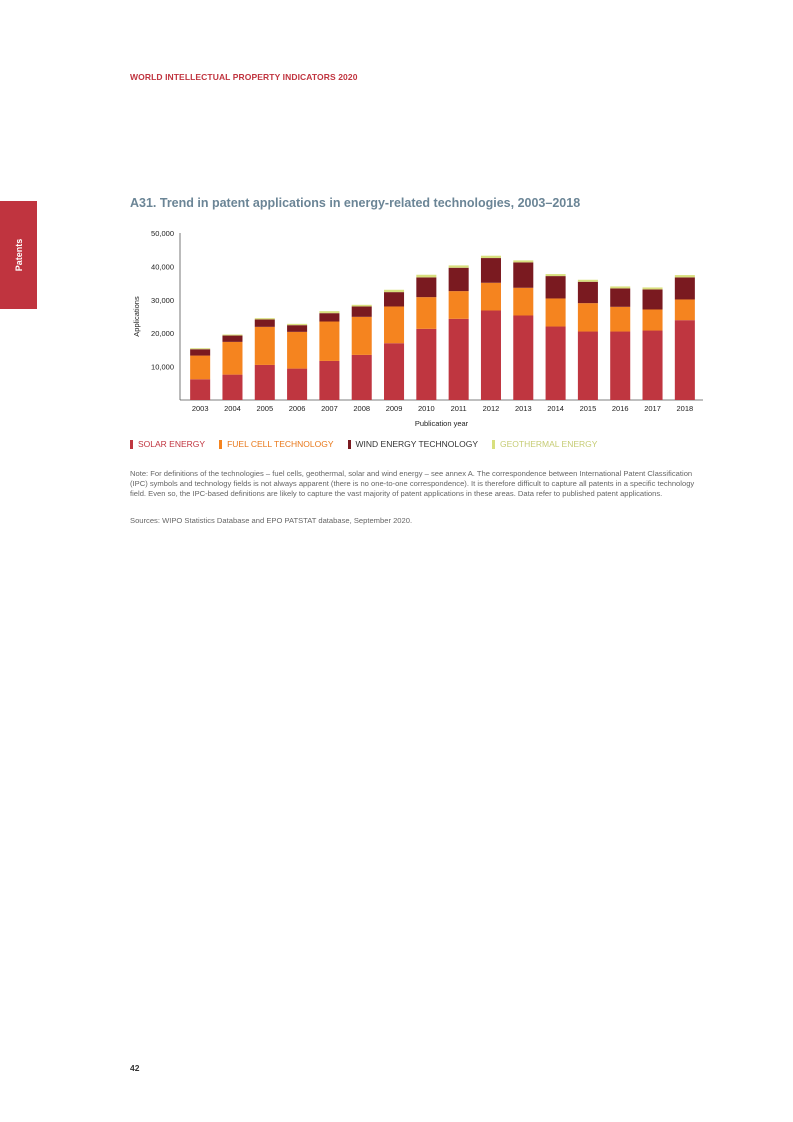  I want to click on x-tick-label: 2014, so click(555, 408).